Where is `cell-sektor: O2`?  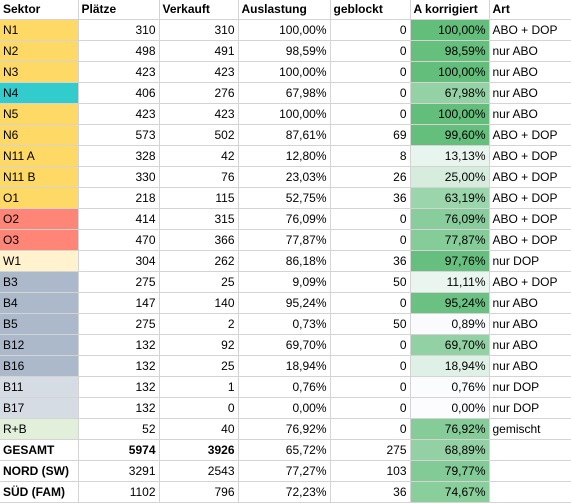 cell-sektor: O2 is located at coordinates (39, 219).